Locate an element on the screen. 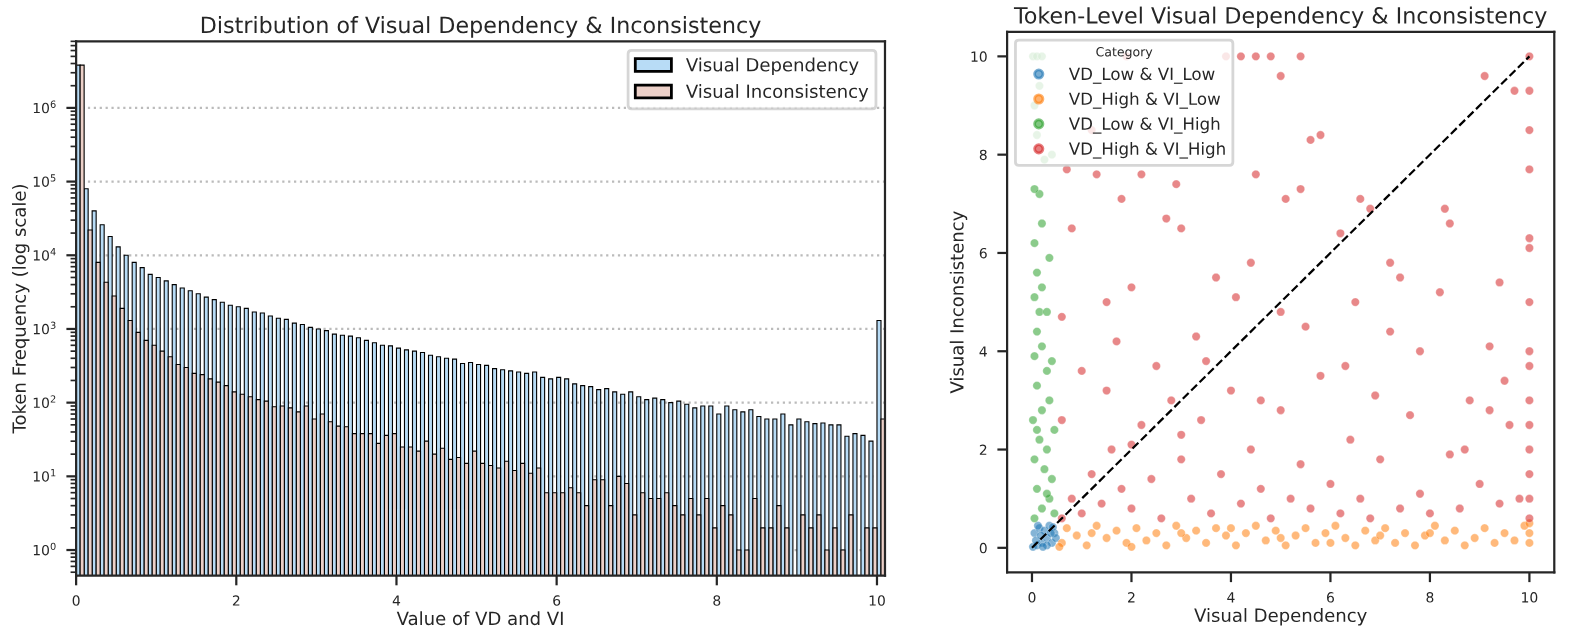  legend-label: VD_Low & VI_High is located at coordinates (1144, 125).